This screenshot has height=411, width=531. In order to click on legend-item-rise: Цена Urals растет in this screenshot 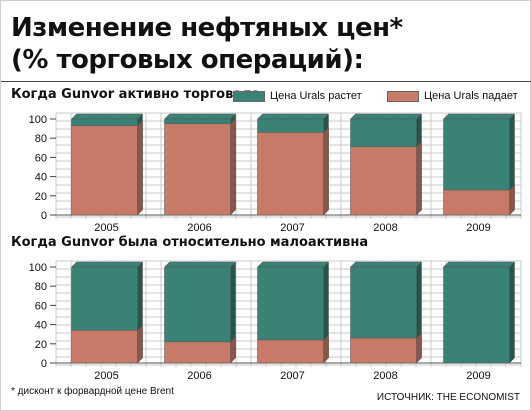, I will do `click(297, 96)`.